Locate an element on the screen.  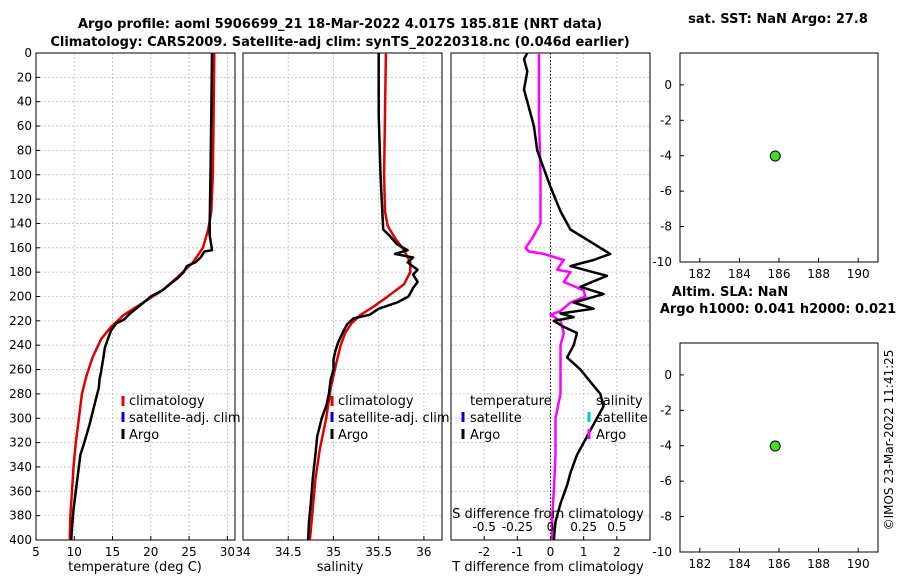
y-tick-label: 120 is located at coordinates (20, 199).